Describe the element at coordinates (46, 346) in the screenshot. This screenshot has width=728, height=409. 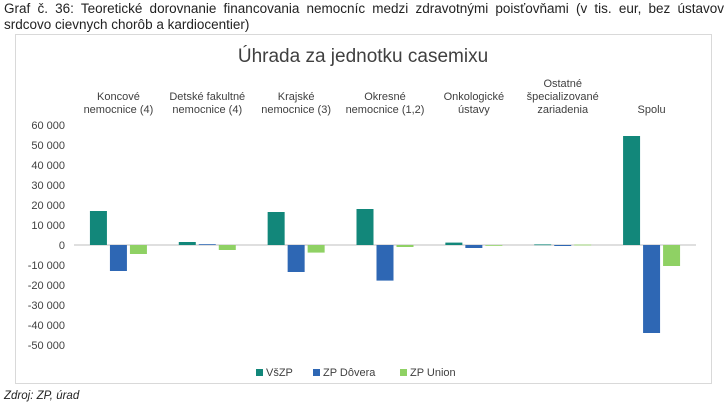
I see `y-tick-label: -50 000` at that location.